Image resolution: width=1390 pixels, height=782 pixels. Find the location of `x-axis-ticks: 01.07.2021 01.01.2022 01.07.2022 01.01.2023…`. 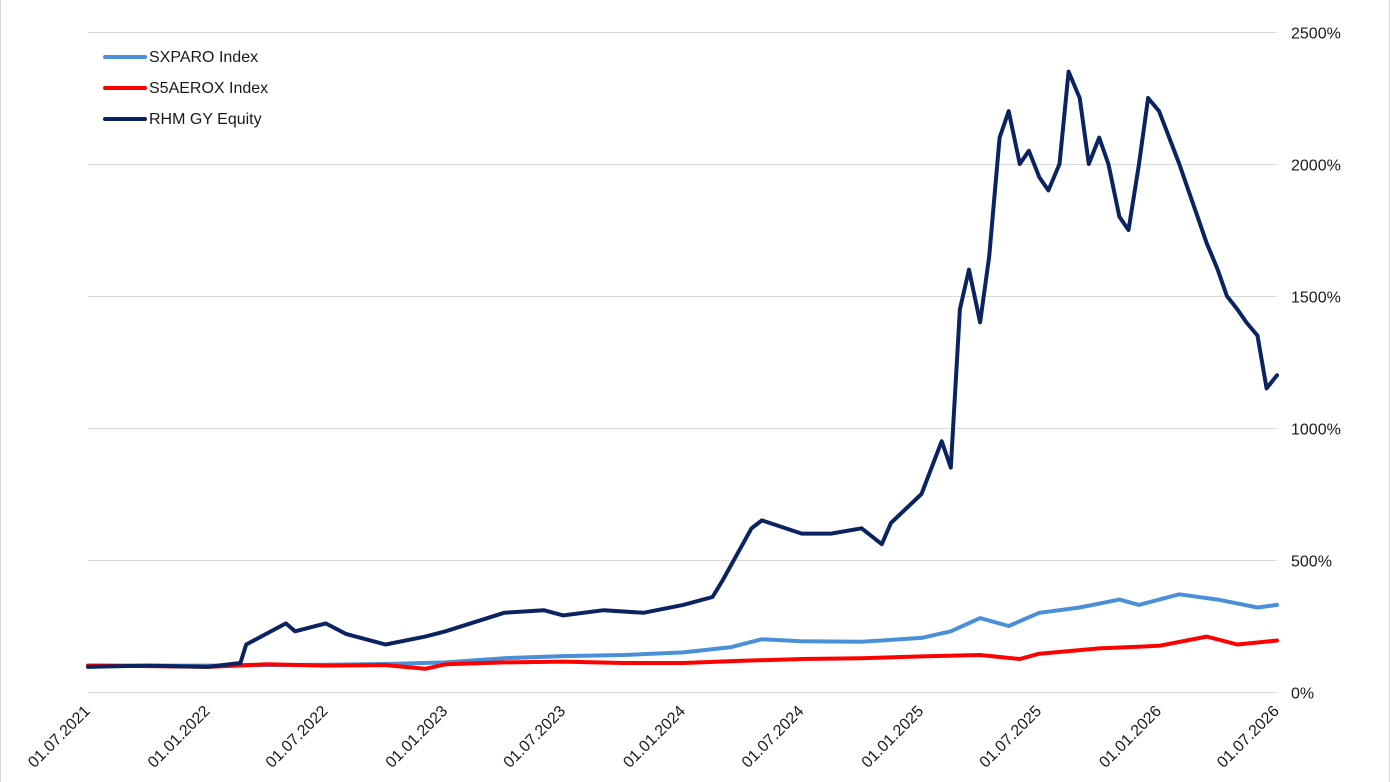

x-axis-ticks: 01.07.2021 01.01.2022 01.07.2022 01.01.2023… is located at coordinates (654, 737).